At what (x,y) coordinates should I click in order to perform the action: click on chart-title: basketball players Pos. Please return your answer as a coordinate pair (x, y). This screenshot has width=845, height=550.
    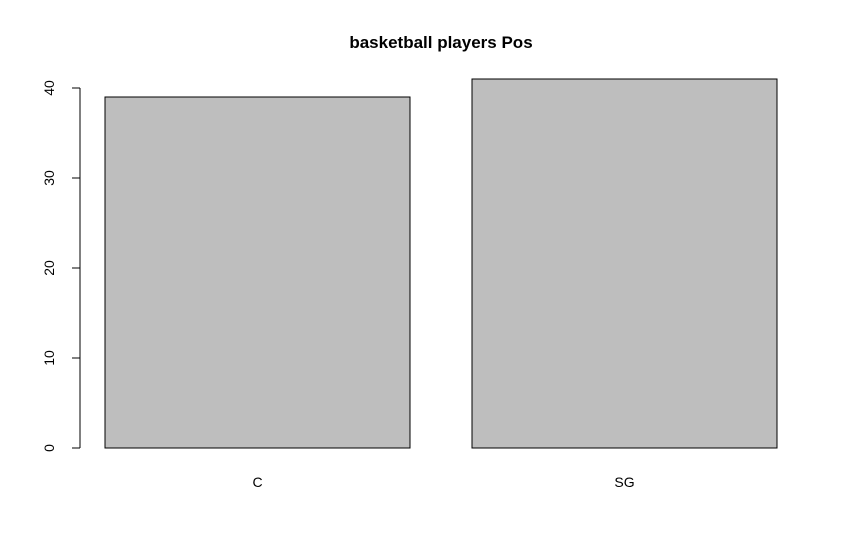
    Looking at the image, I should click on (440, 42).